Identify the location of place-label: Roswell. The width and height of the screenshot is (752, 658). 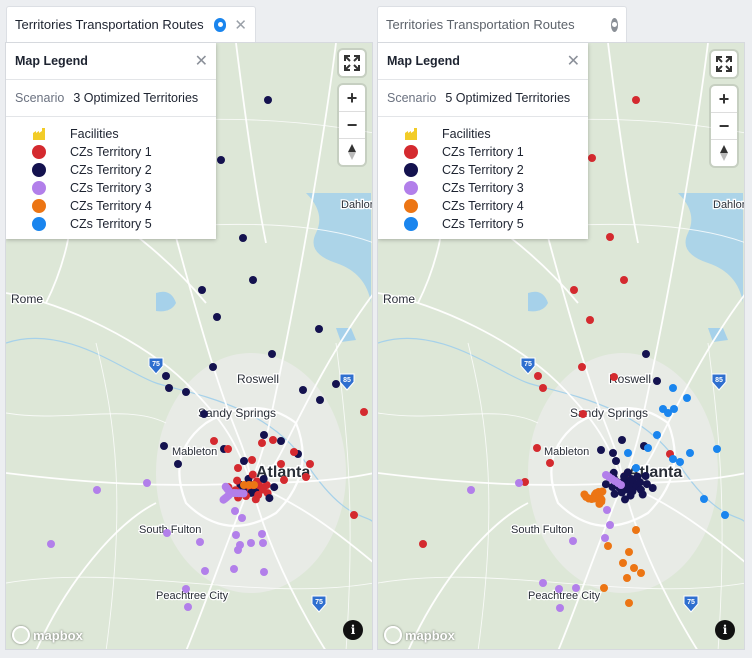
(630, 379).